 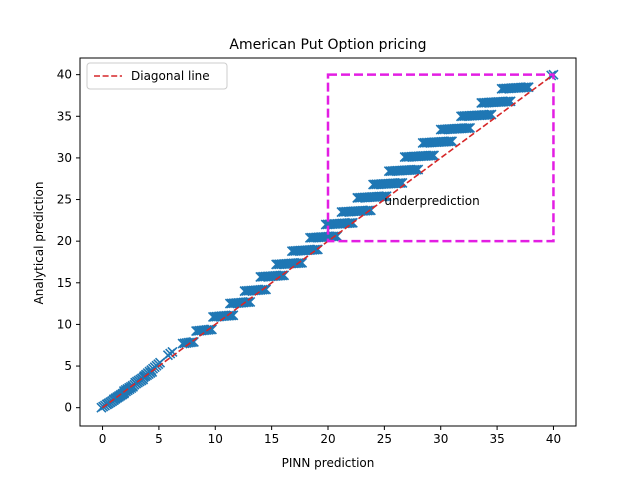 I want to click on y-tick-label: 0, so click(x=68, y=408).